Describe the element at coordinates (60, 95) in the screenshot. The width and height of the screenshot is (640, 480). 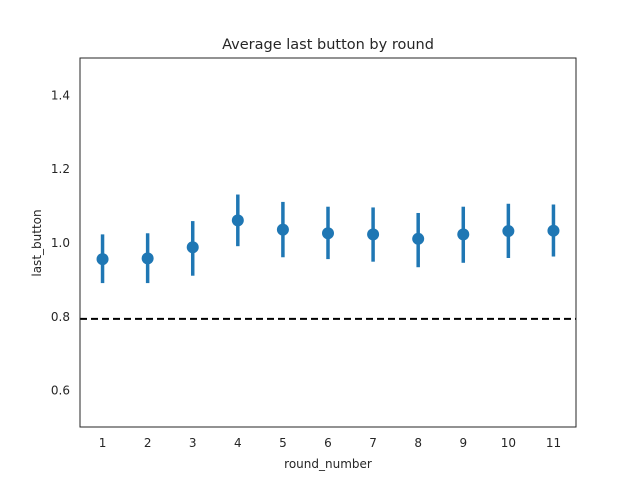
I see `y-tick-label-1.4: 1.4` at that location.